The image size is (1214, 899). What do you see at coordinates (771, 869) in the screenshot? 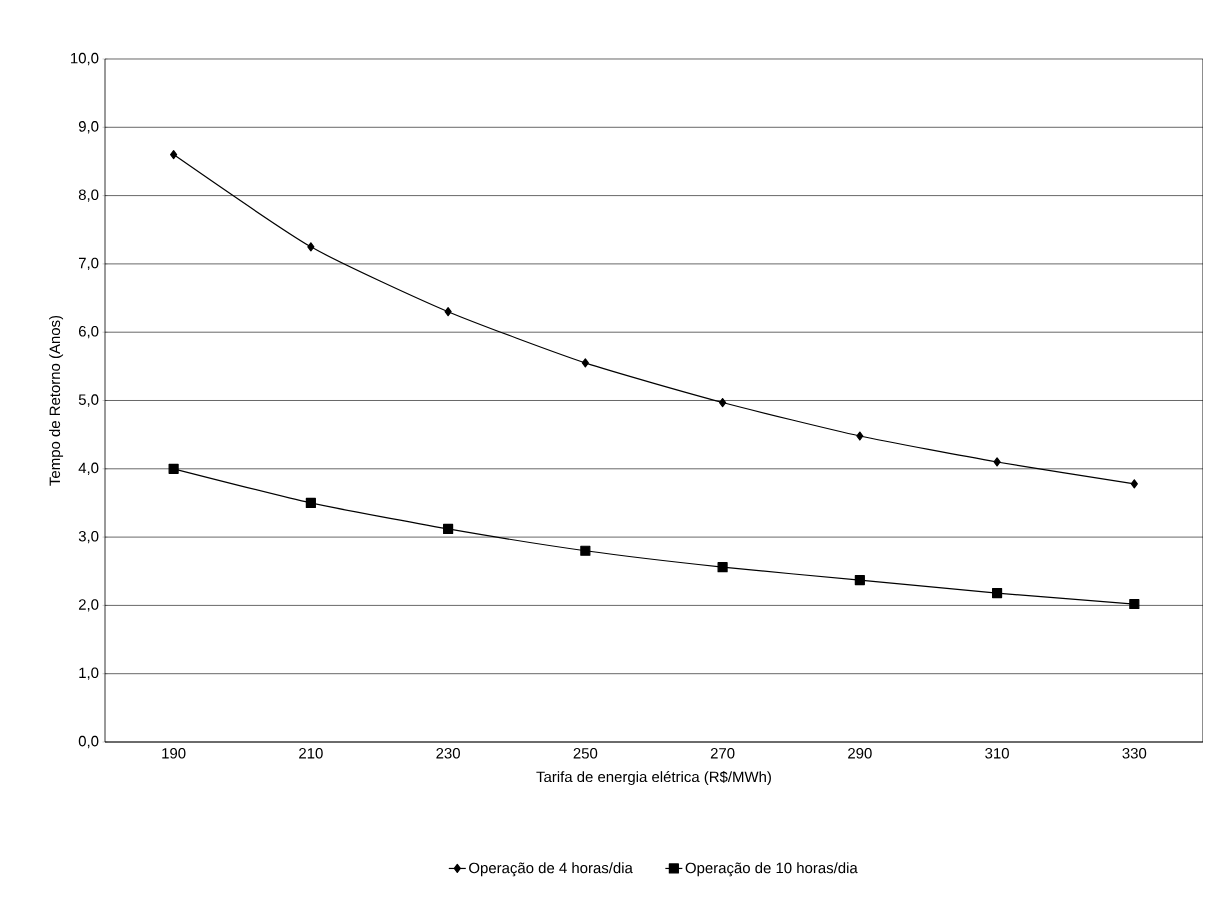
I see `legend-label: Operação de 10 horas/dia` at bounding box center [771, 869].